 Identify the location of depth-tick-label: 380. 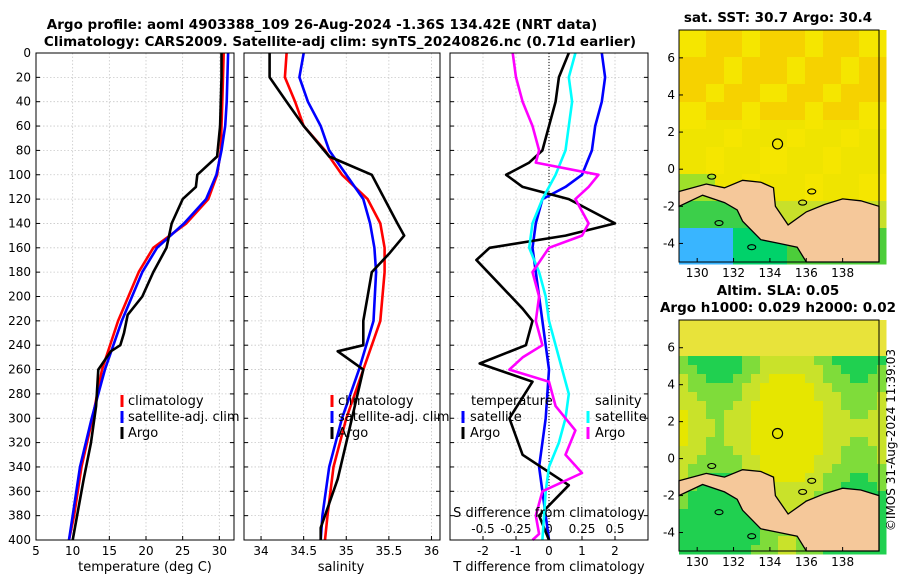
(19, 516).